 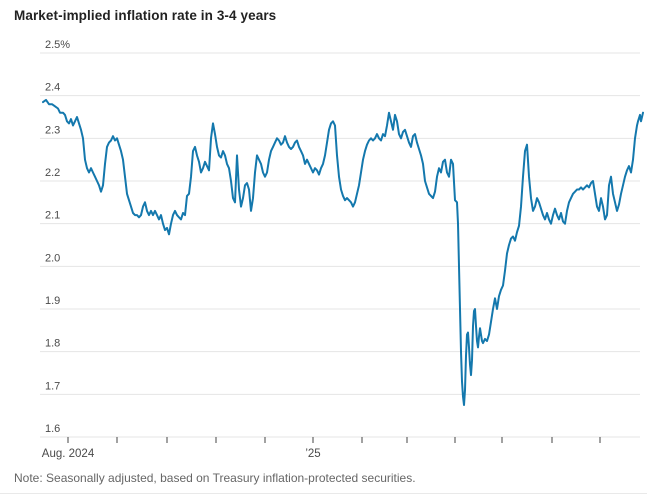 What do you see at coordinates (52, 301) in the screenshot?
I see `y-tick-label: 1.9` at bounding box center [52, 301].